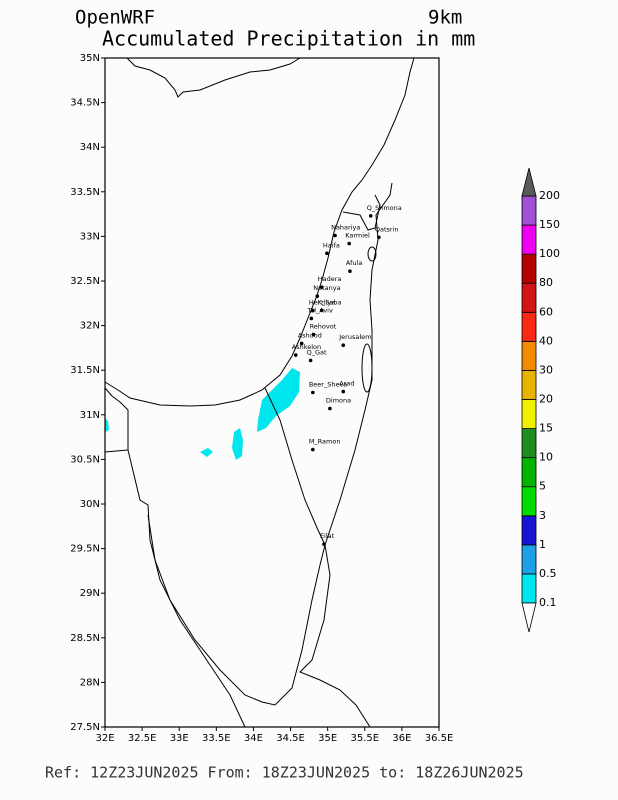 This screenshot has height=800, width=618. I want to click on x-tick-label: 36E, so click(401, 738).